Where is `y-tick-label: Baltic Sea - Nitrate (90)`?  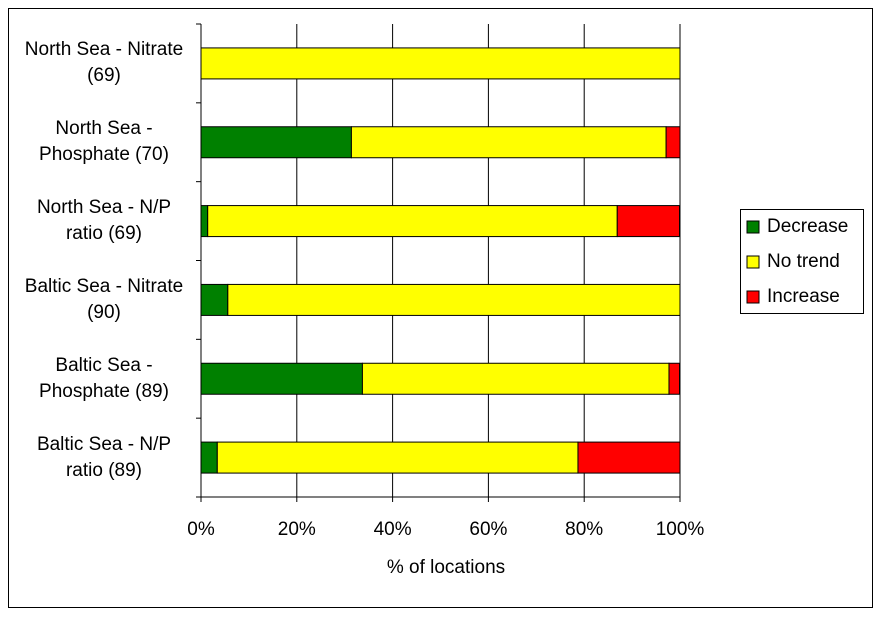 y-tick-label: Baltic Sea - Nitrate (90) is located at coordinates (104, 299).